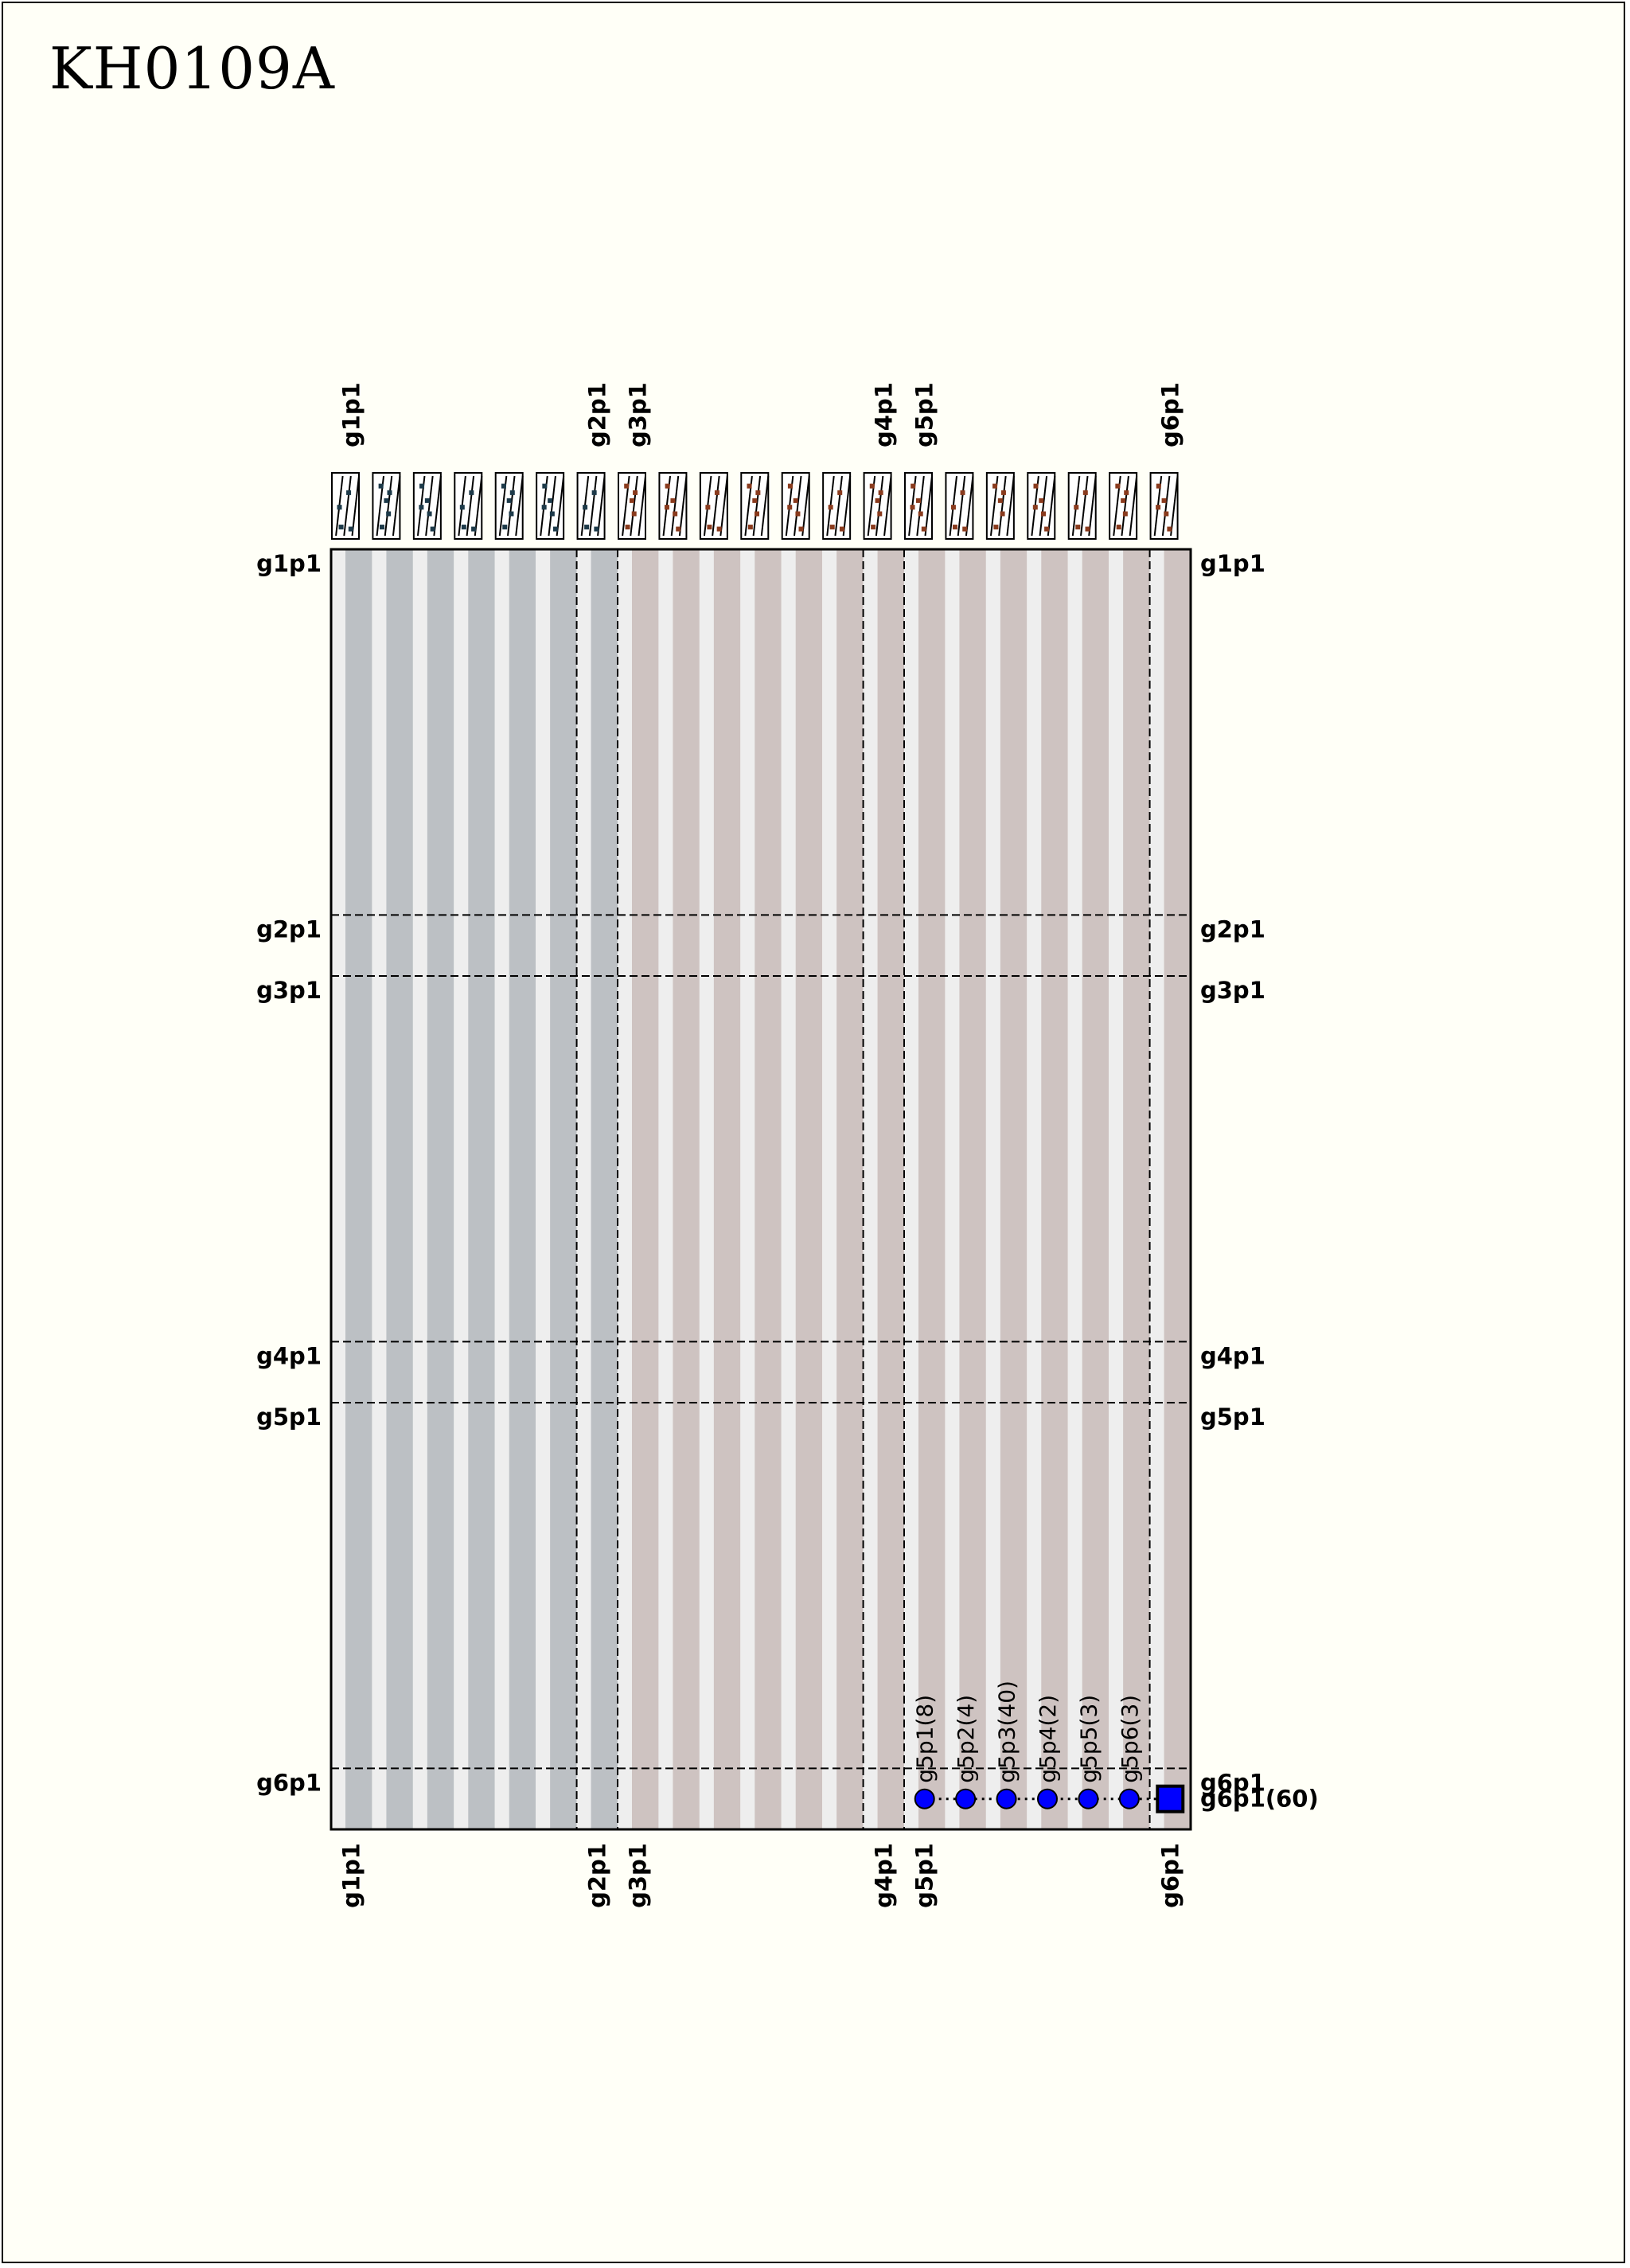 This screenshot has height=2268, width=1630. Describe the element at coordinates (1007, 1732) in the screenshot. I see `marker-label: g5p3(40)` at that location.